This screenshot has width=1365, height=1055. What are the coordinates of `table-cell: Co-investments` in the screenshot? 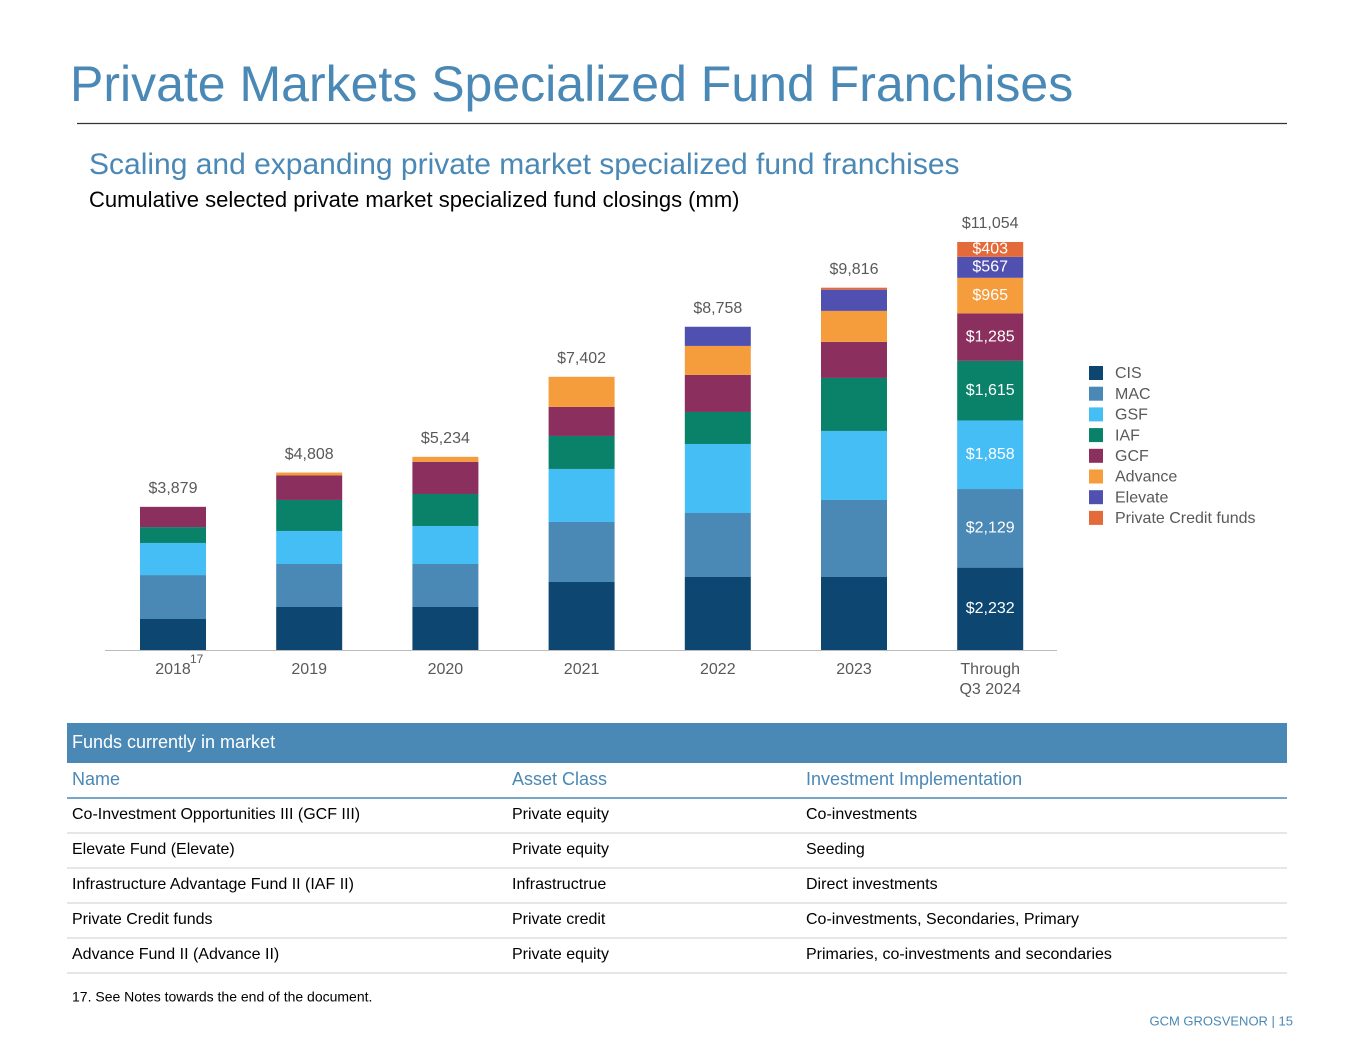 It's located at (861, 814).